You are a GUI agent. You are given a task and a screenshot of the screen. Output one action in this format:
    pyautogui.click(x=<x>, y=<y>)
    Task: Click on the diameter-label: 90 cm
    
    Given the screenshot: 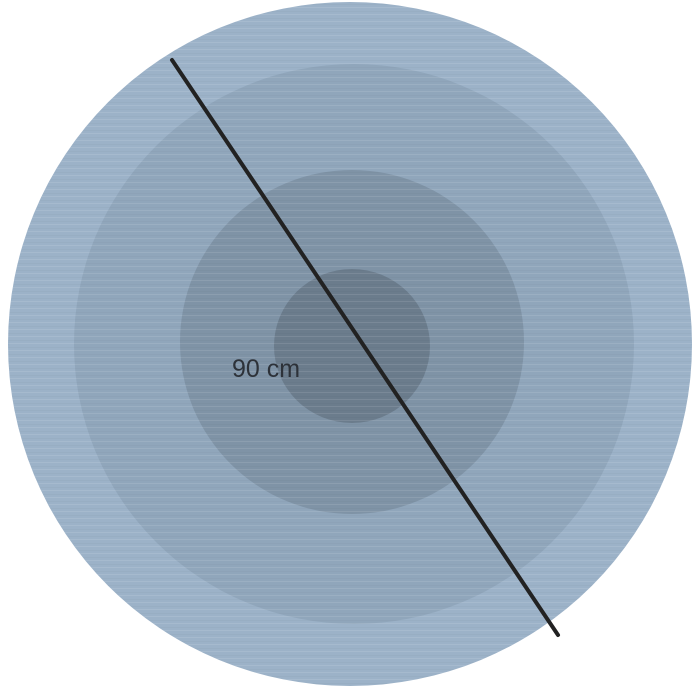 What is the action you would take?
    pyautogui.click(x=266, y=369)
    